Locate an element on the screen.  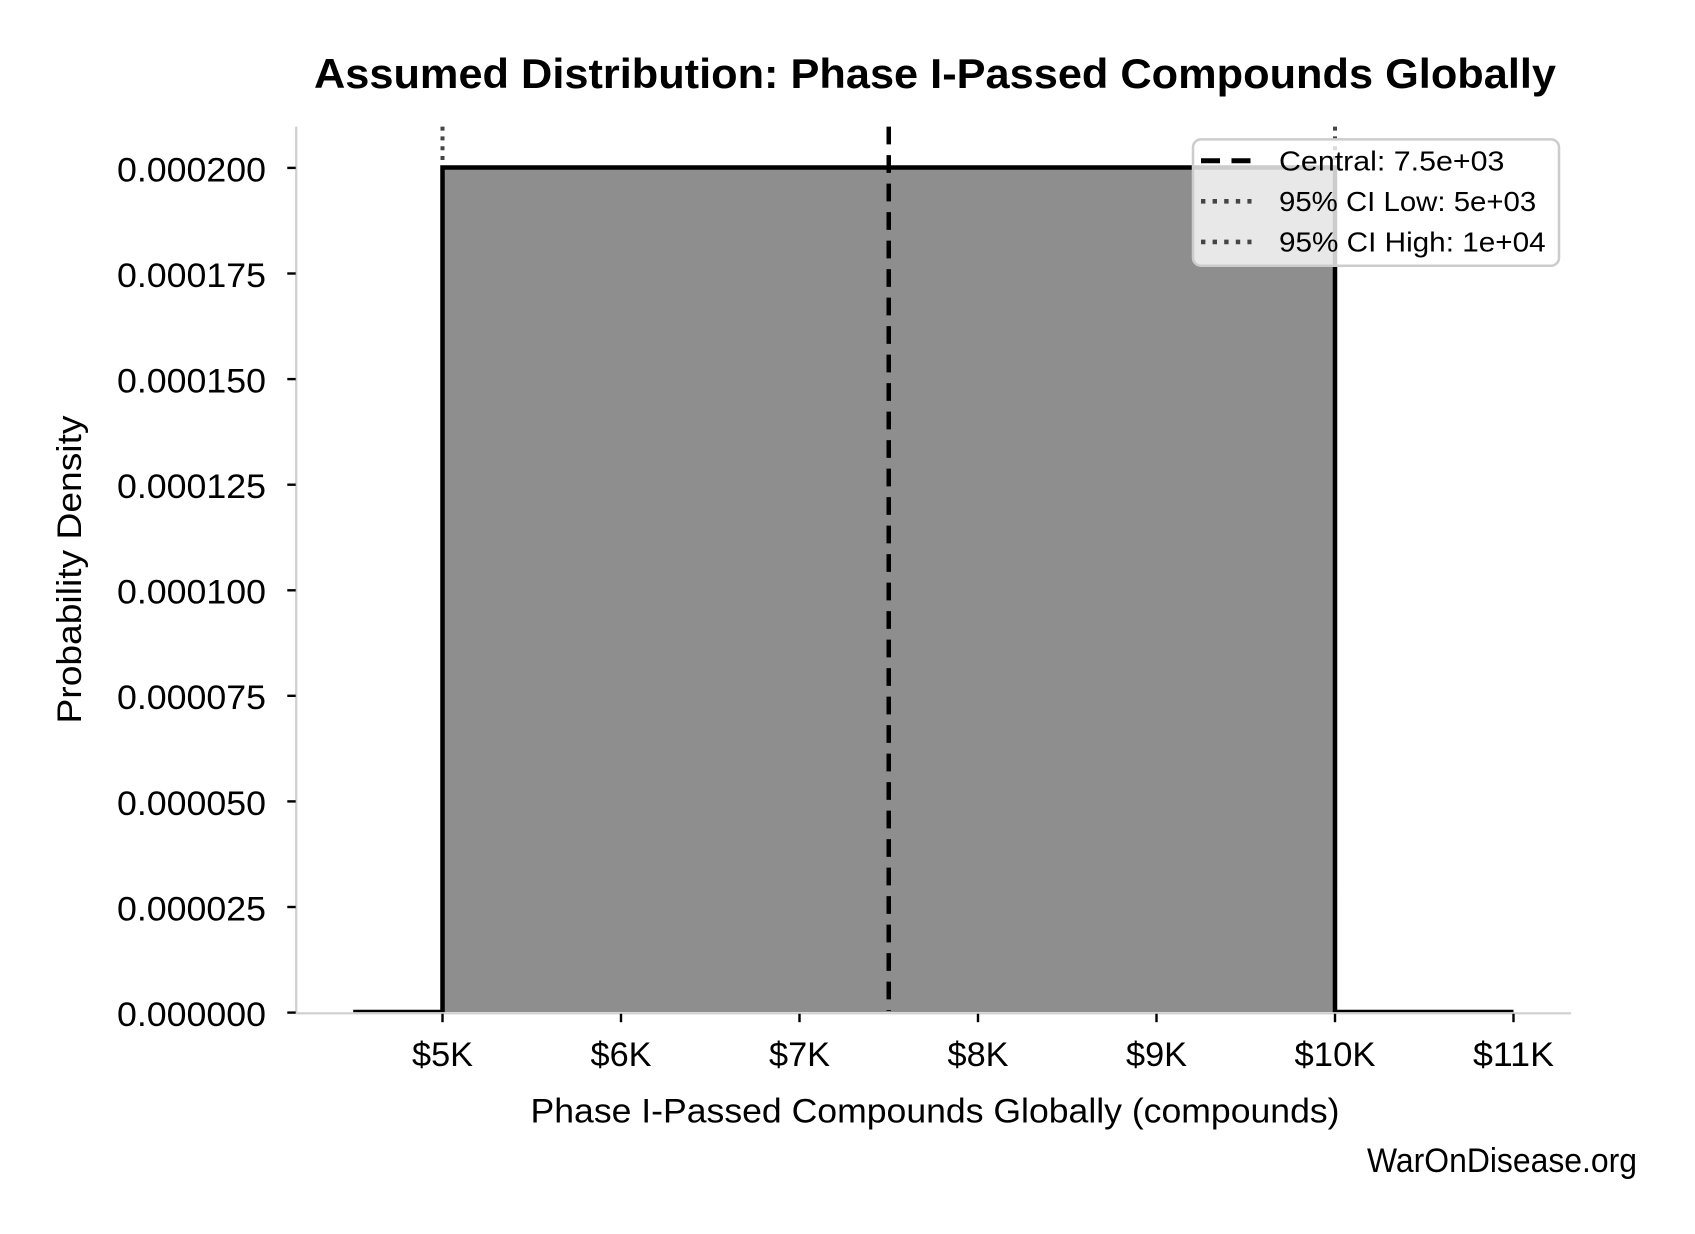
svg-text: $5K is located at coordinates (442, 1055).